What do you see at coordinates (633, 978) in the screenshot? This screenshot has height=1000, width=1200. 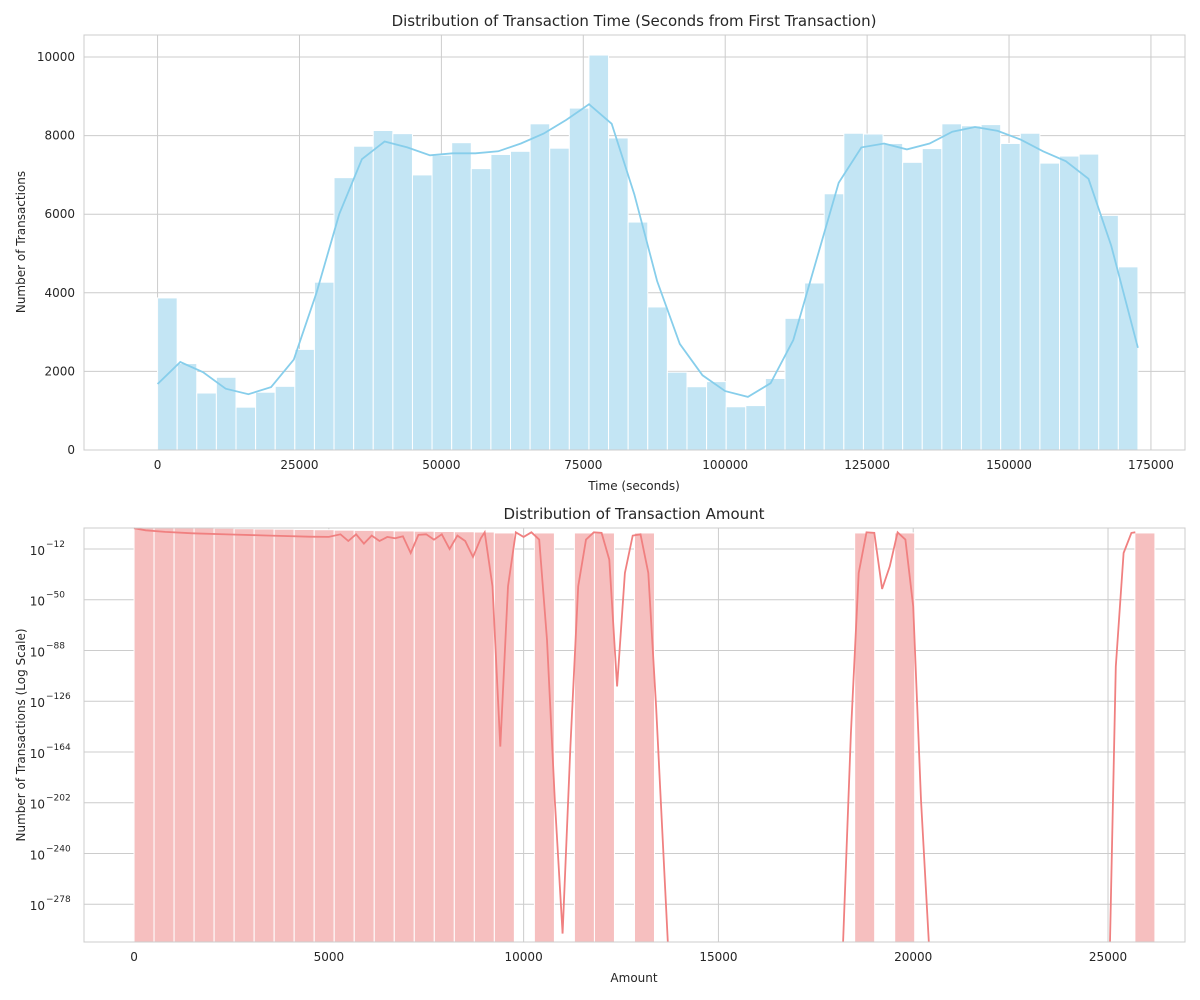 I see `amount-x-axis-label: Amount` at bounding box center [633, 978].